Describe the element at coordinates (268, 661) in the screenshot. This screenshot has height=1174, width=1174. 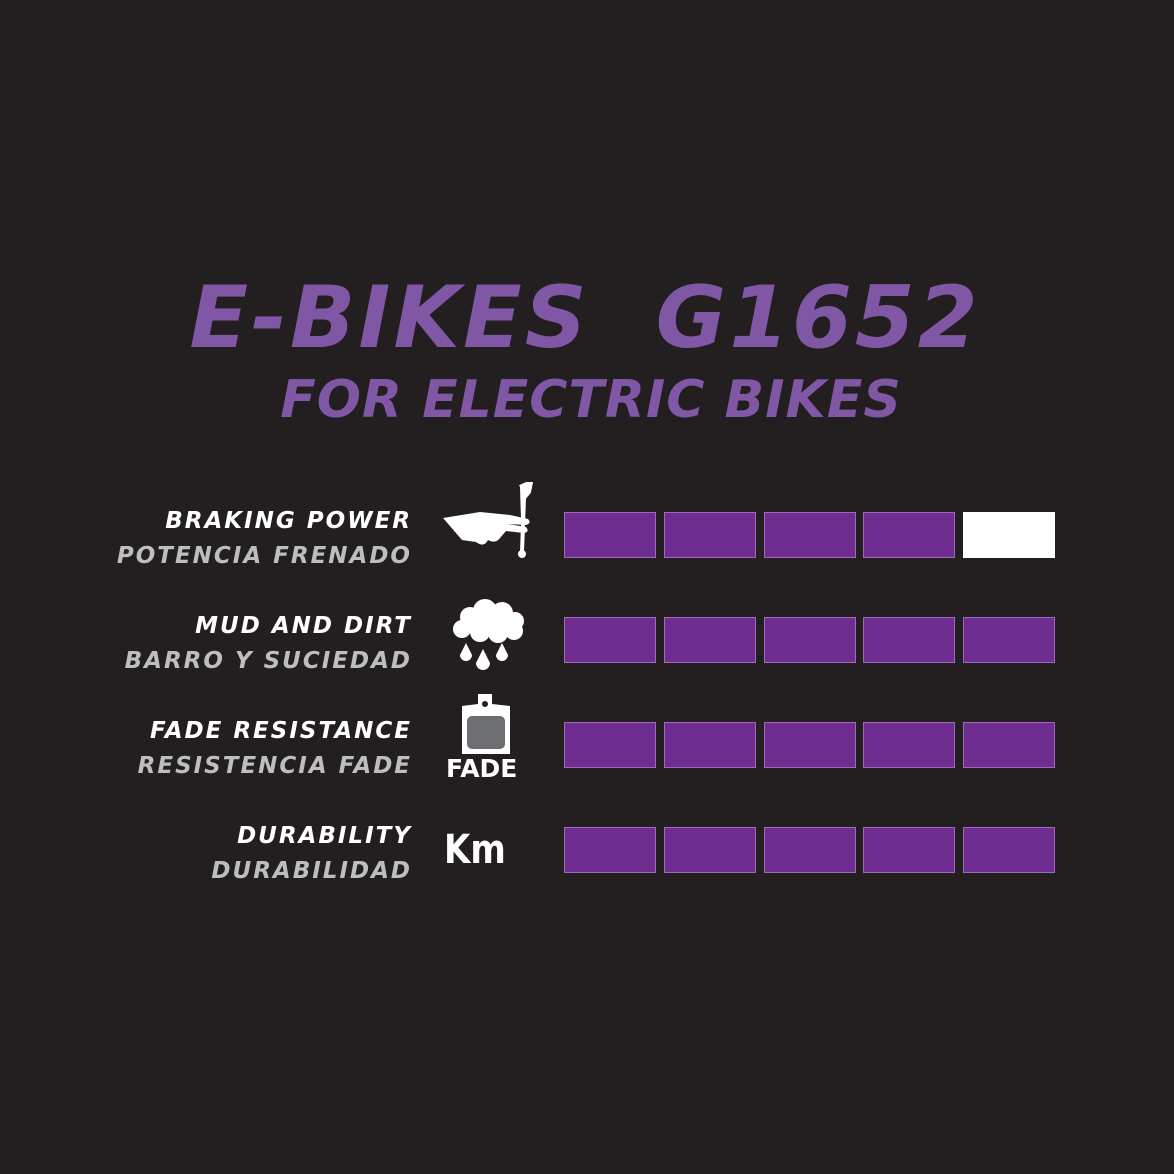
I see `label-es: BARRO Y SUCIEDAD` at that location.